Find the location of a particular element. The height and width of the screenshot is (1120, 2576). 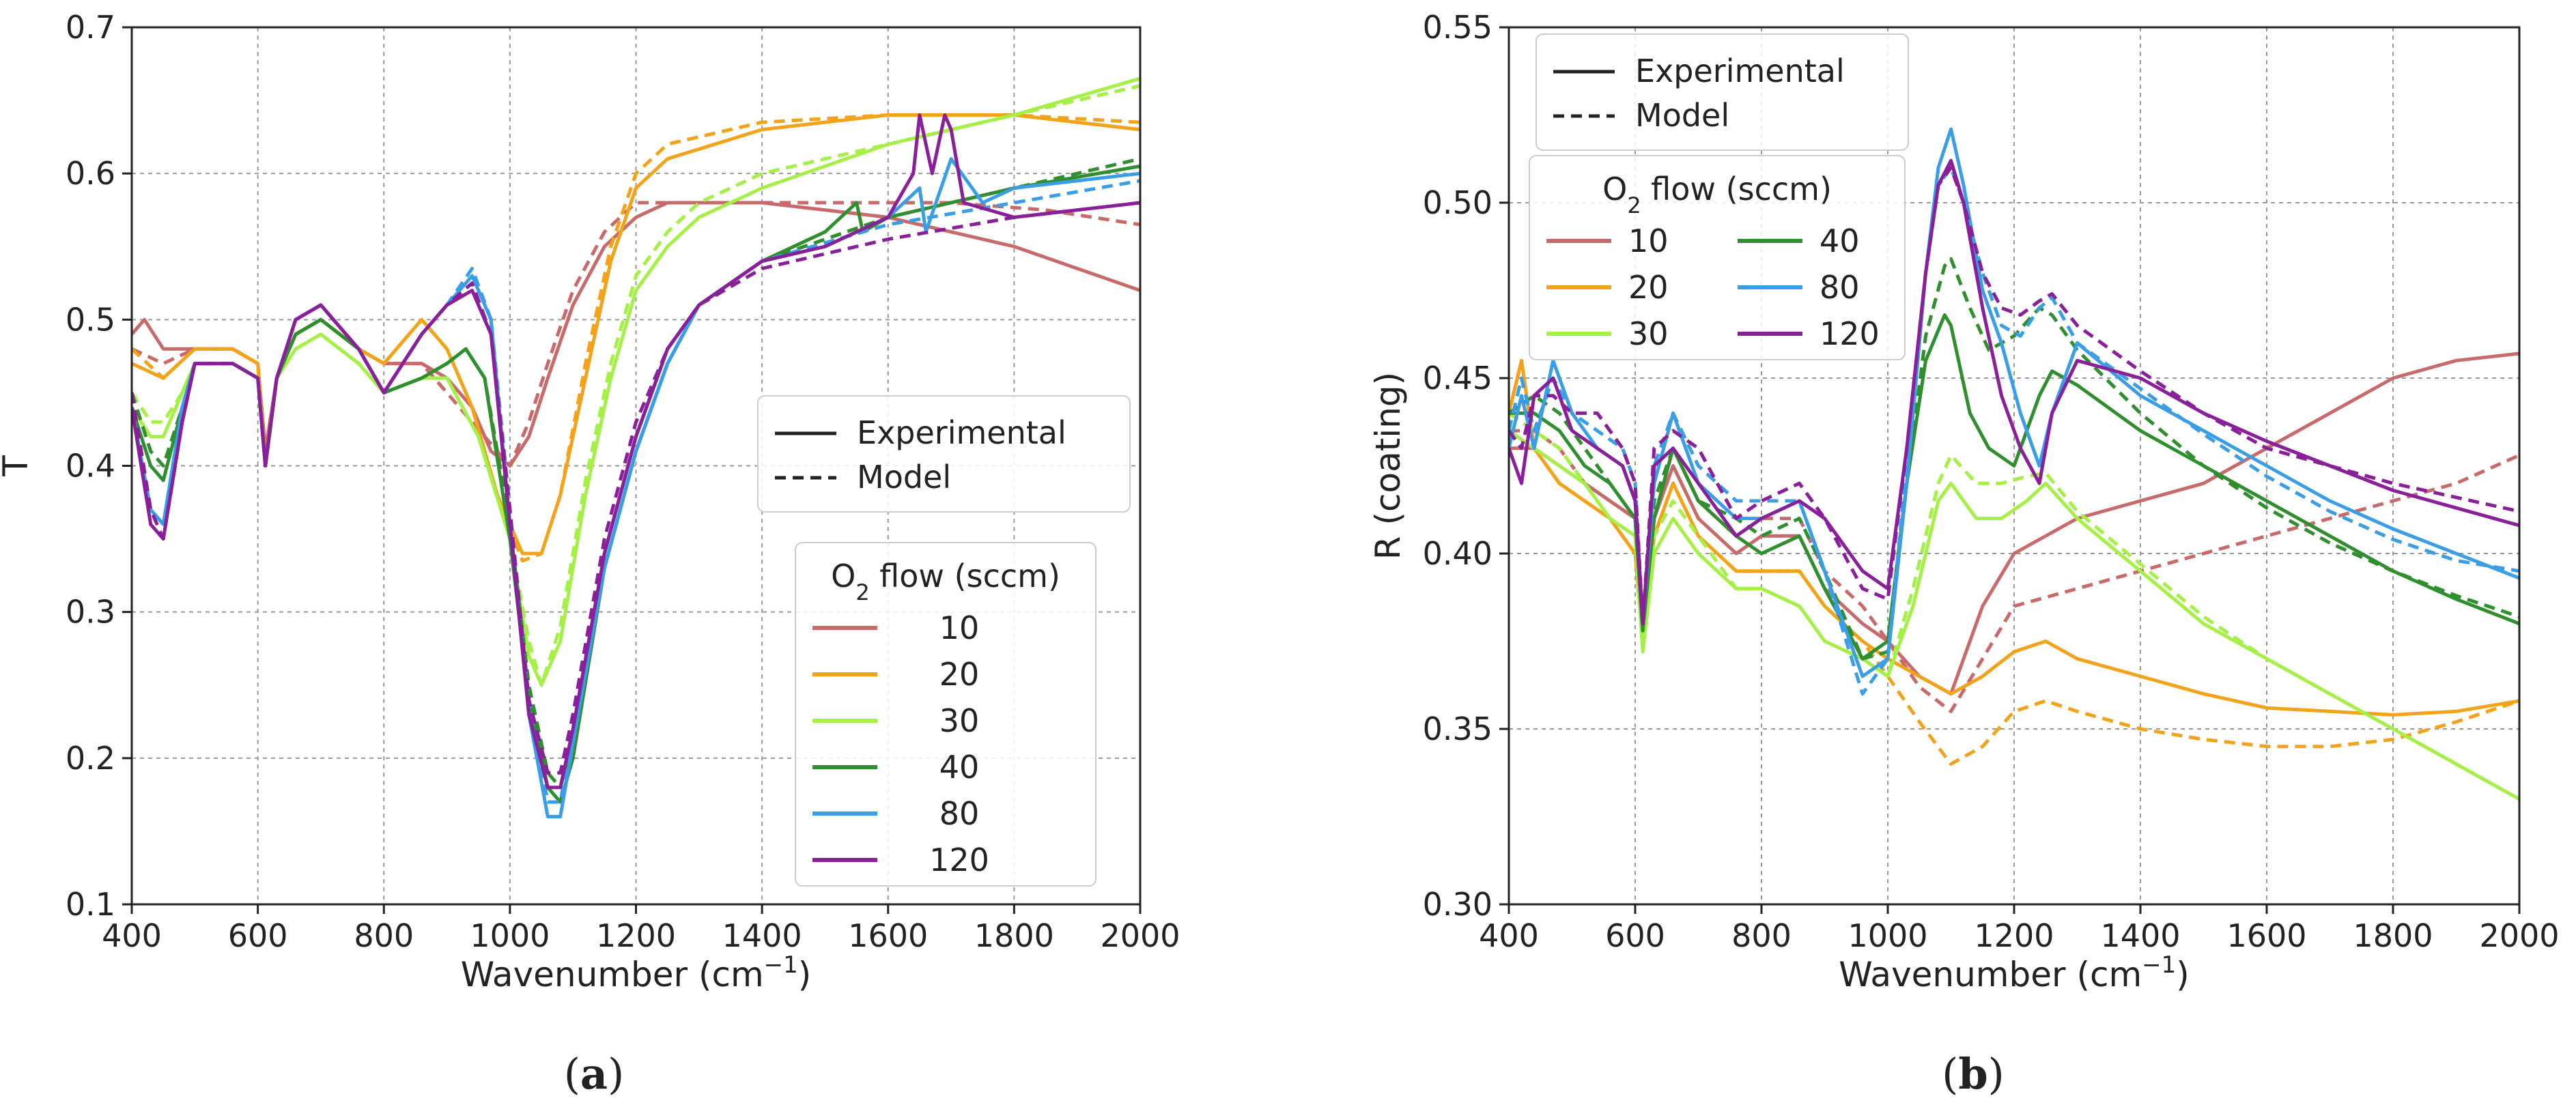

panel-label-a: (a) is located at coordinates (594, 1074).